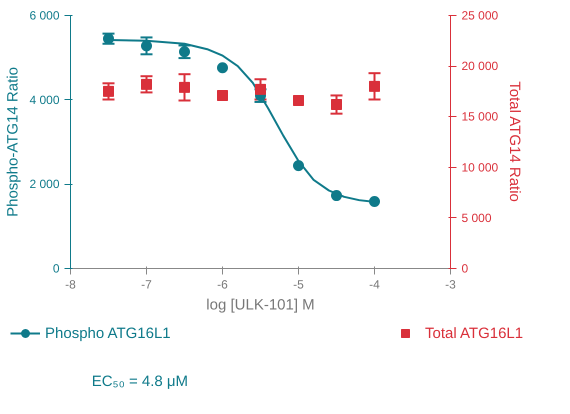  Describe the element at coordinates (44, 184) in the screenshot. I see `y-tick-label: 2 000` at that location.